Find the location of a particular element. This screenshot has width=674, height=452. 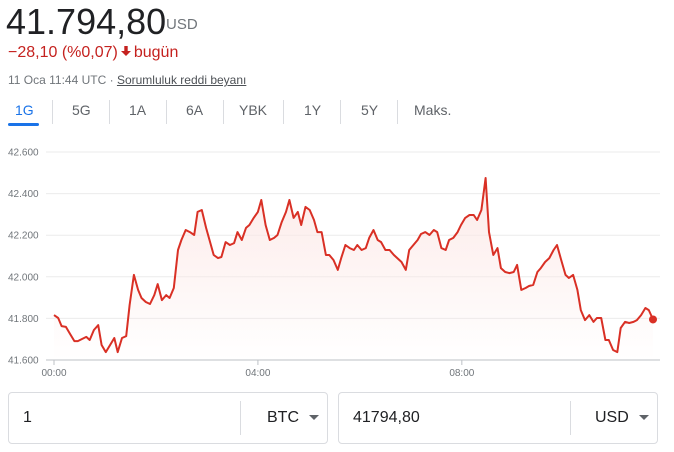

y-tick-label: 42.000 is located at coordinates (23, 277).